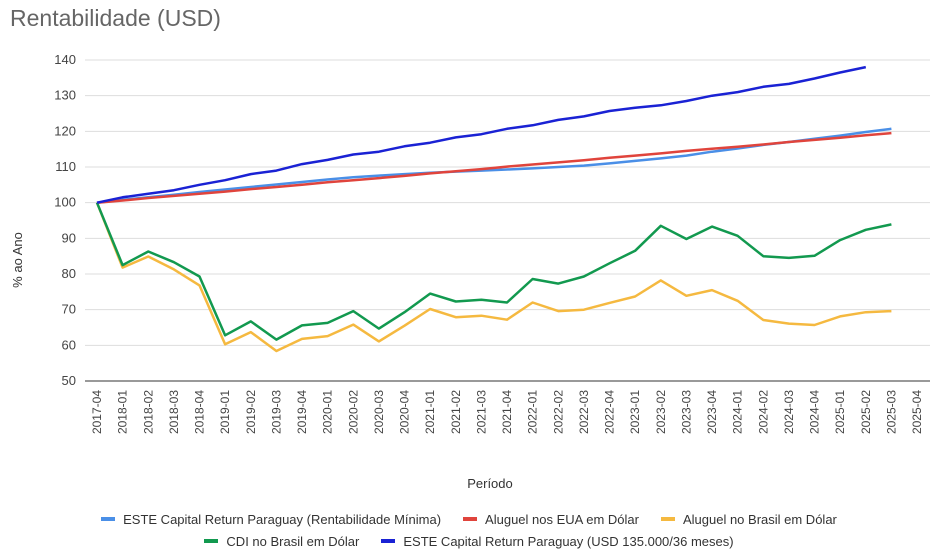  I want to click on x-tick-label: 2023-01, so click(635, 412).